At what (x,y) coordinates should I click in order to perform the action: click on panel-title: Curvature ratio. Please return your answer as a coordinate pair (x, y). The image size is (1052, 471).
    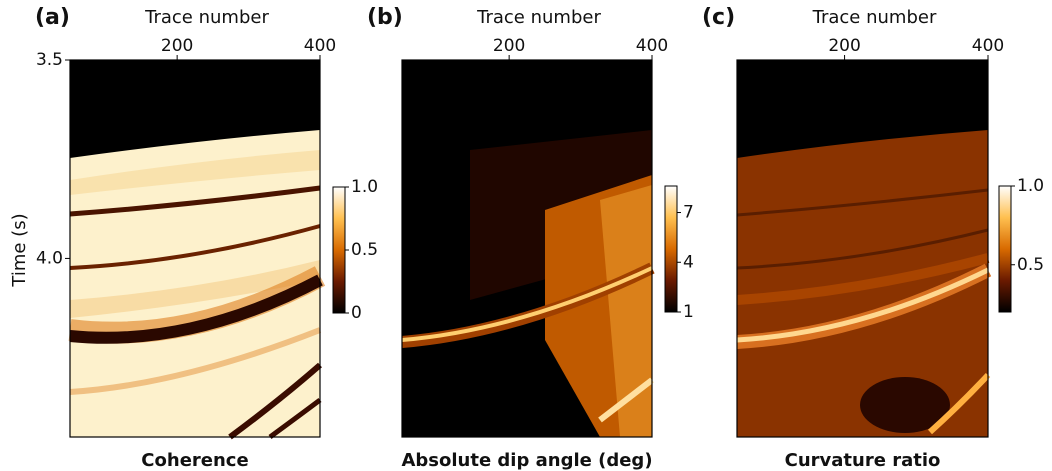
    Looking at the image, I should click on (863, 460).